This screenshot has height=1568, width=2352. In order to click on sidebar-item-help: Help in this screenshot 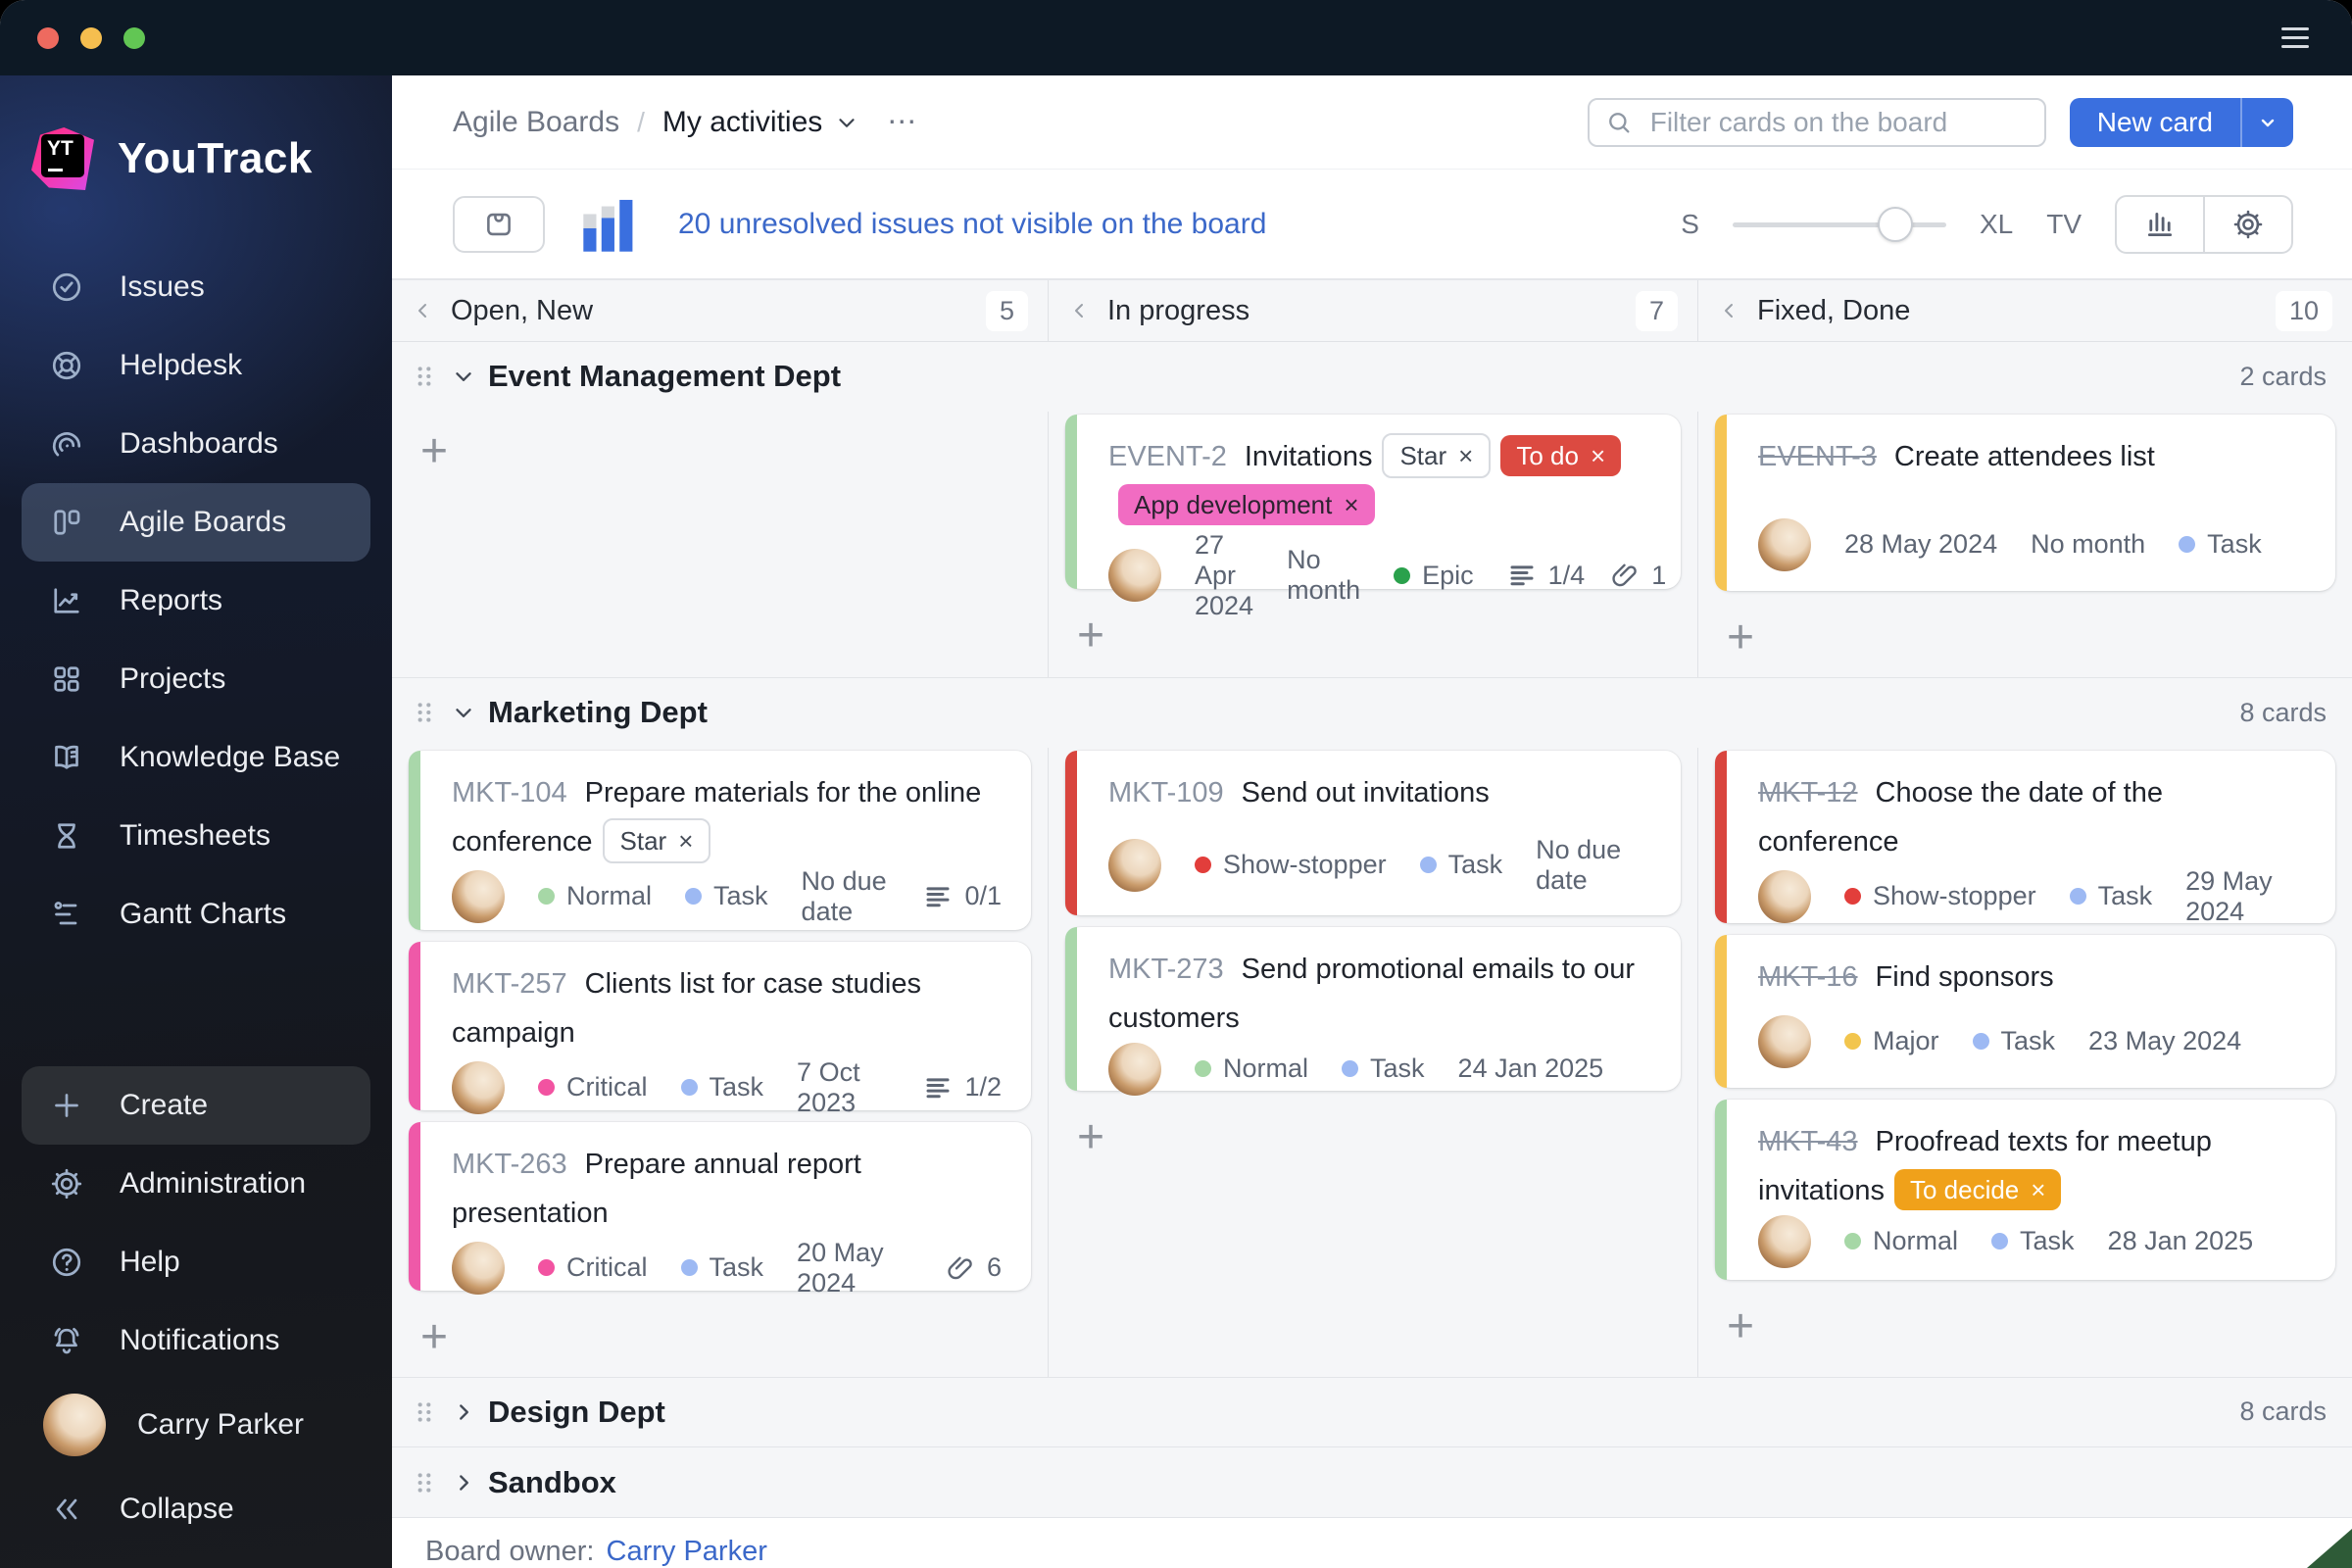, I will do `click(196, 1262)`.